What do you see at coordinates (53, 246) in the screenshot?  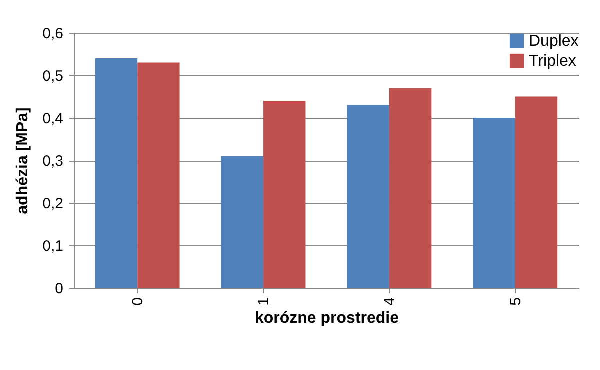 I see `y-tick-label: 0,1` at bounding box center [53, 246].